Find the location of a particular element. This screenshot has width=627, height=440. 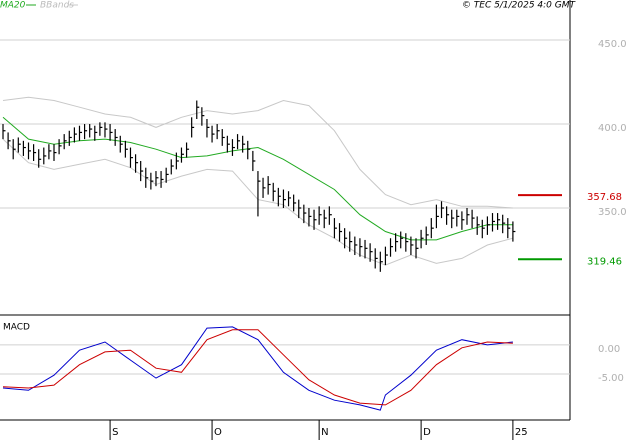

level-label: 357.68 is located at coordinates (604, 197).